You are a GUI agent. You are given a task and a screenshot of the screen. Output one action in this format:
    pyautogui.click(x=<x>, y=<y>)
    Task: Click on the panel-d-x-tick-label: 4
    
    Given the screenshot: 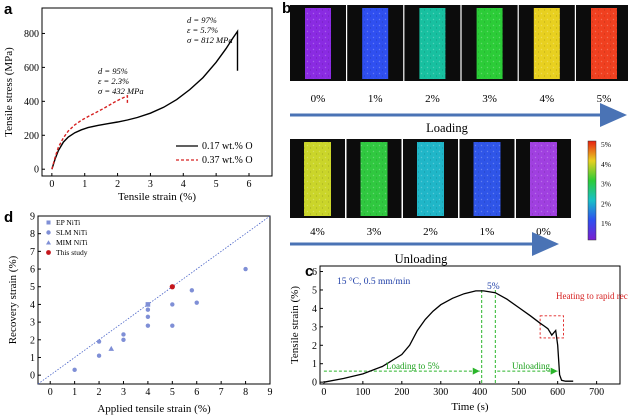 What is the action you would take?
    pyautogui.click(x=147, y=392)
    